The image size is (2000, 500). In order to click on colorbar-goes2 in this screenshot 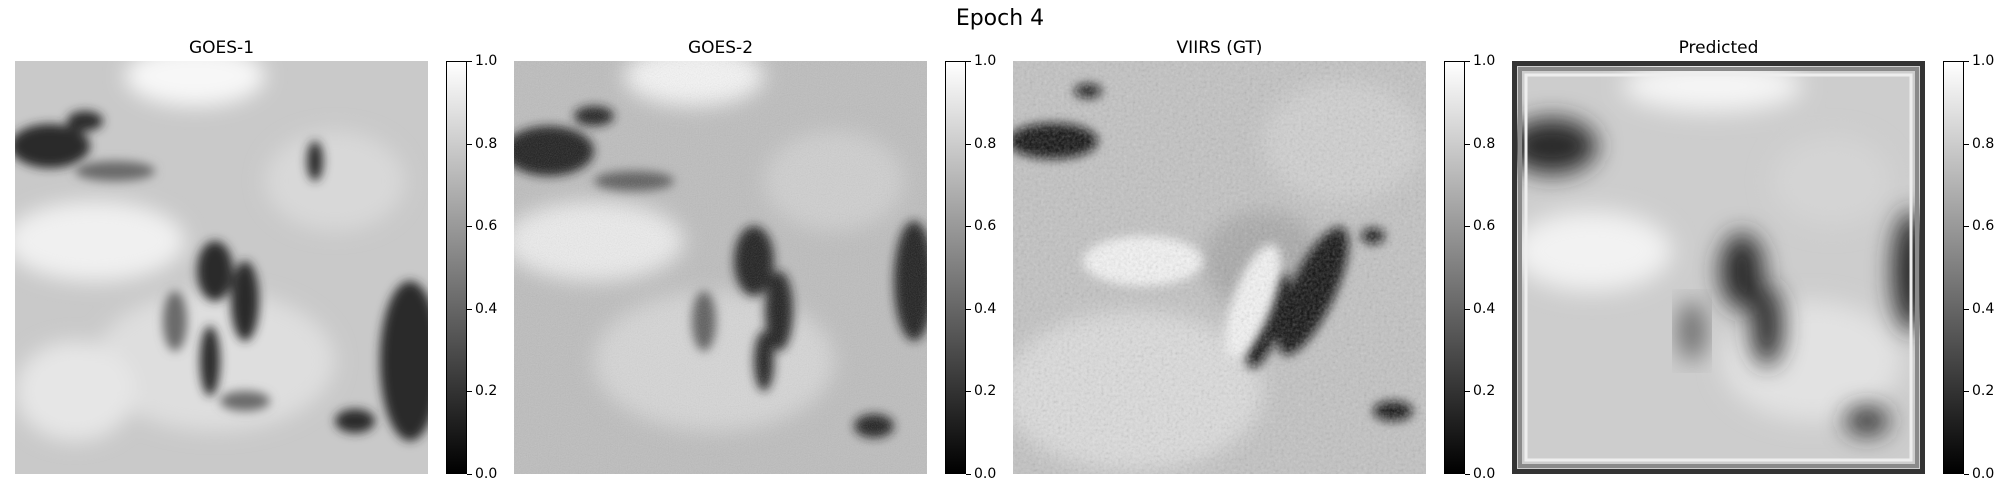, I will do `click(955, 267)`.